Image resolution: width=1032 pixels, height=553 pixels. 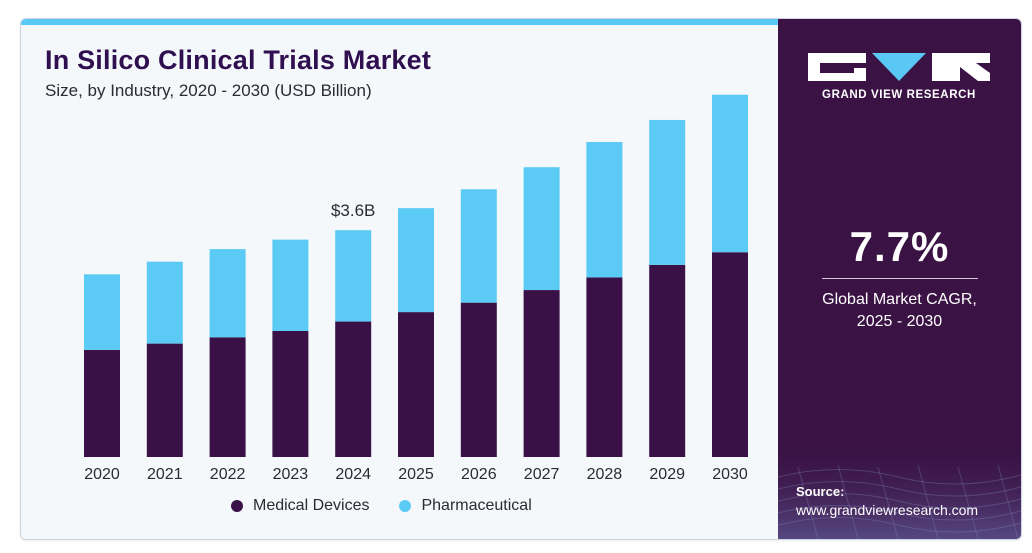 I want to click on company-logo: GRAND VIEW RESEARCH, so click(x=899, y=75).